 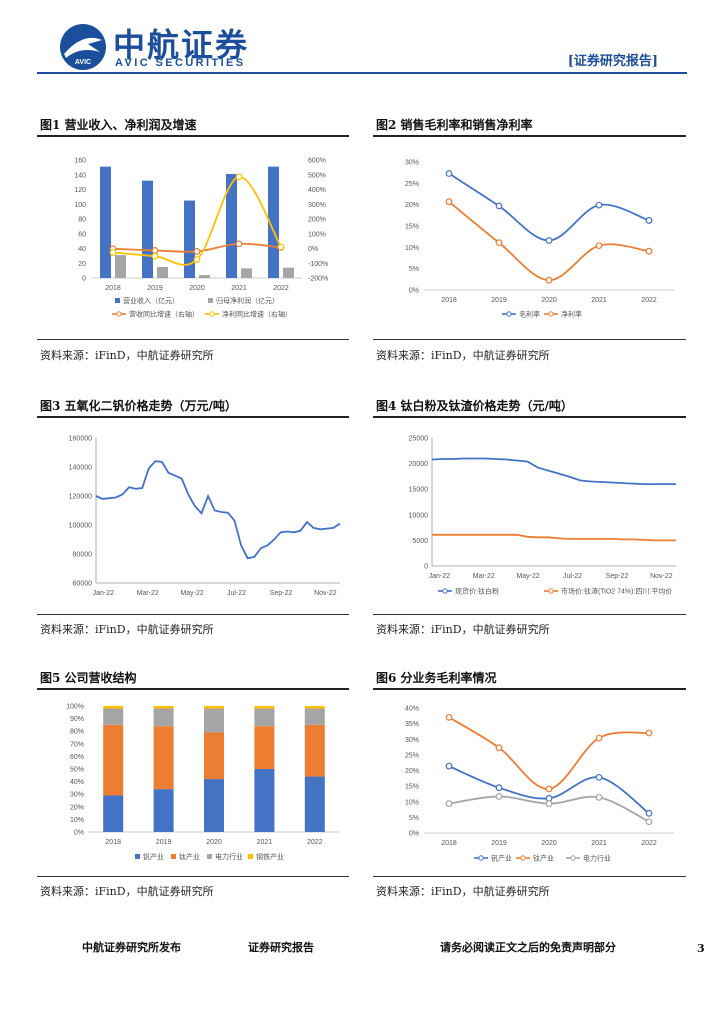 What do you see at coordinates (138, 406) in the screenshot?
I see `figure-3-title: 图3 五氧化二钒价格走势（万元/吨）` at bounding box center [138, 406].